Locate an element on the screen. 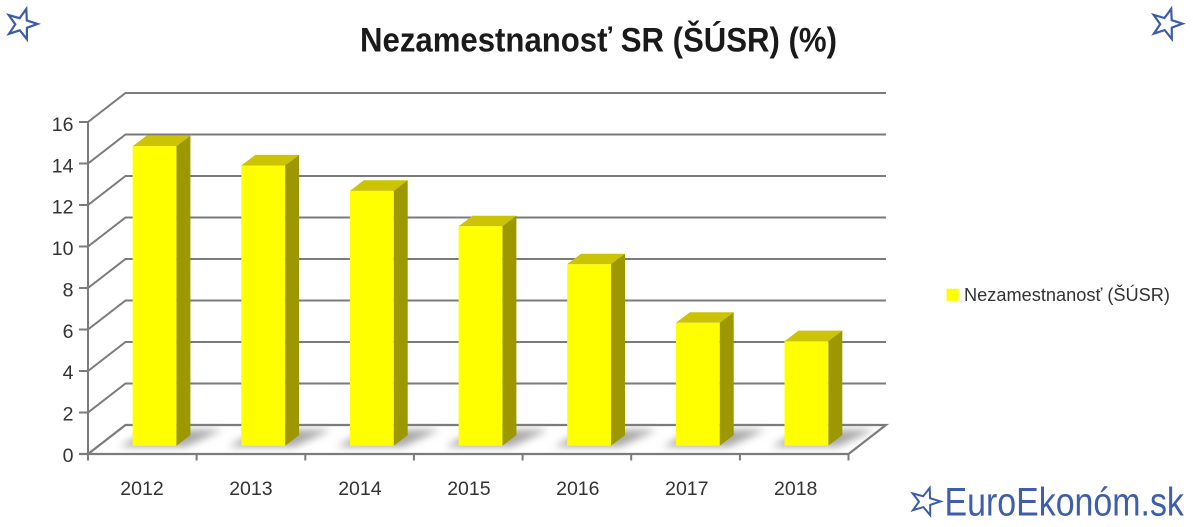  svg-text: 2014 is located at coordinates (360, 489).